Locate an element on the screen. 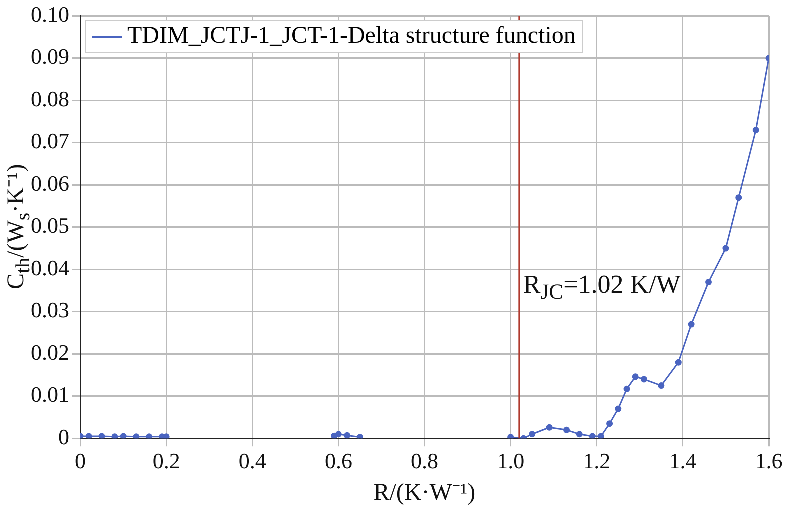  y-tick-label: 0.10 is located at coordinates (50, 14).